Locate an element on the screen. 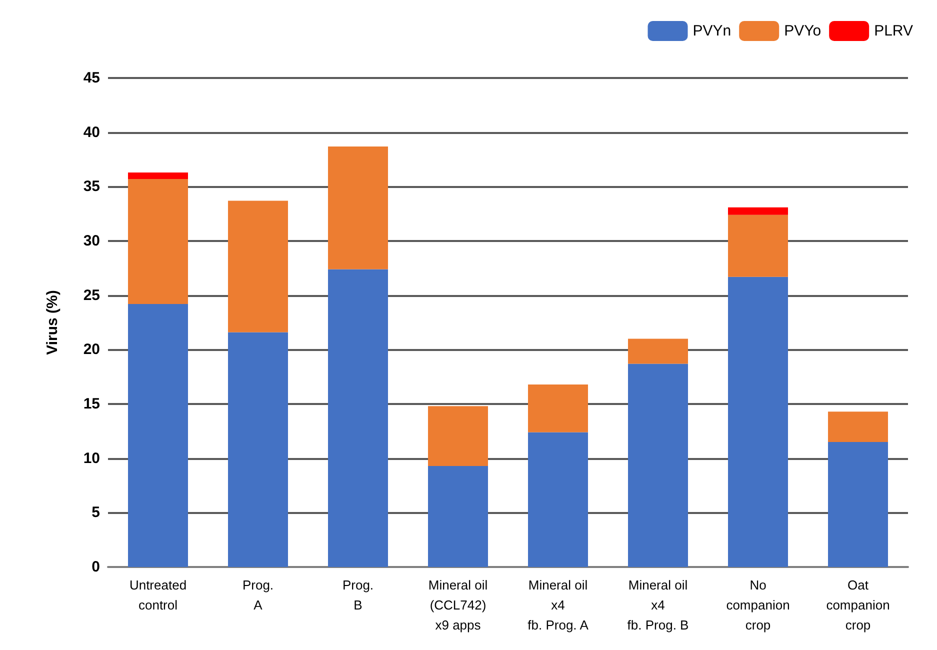 This screenshot has height=650, width=937. y-tick-label: 25 is located at coordinates (91, 295).